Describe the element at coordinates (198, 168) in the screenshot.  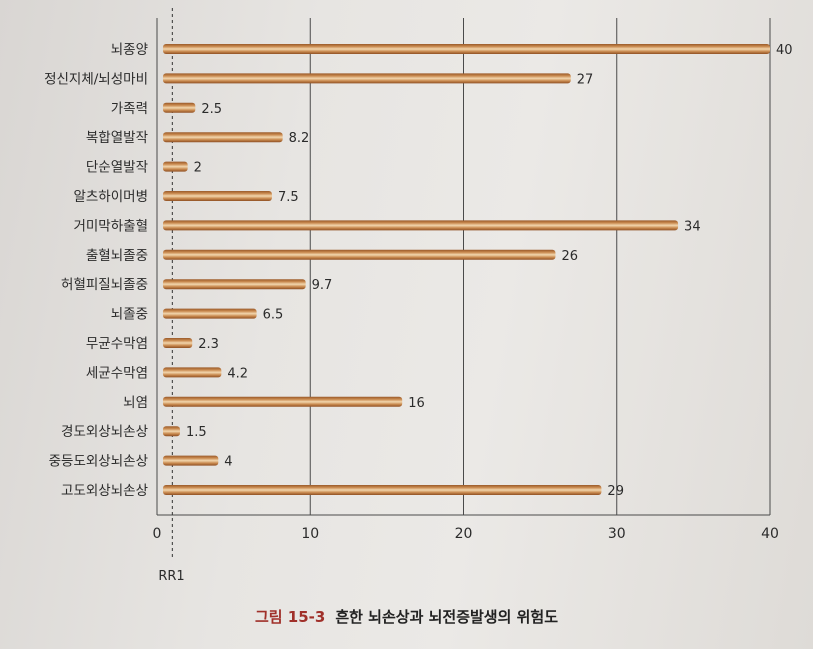
I see `value-label: 2` at that location.